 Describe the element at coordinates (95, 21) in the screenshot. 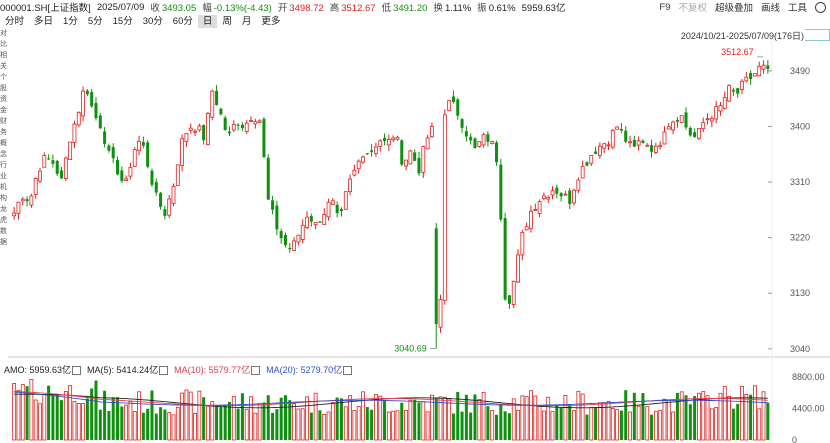

I see `tab-3: 5分` at that location.